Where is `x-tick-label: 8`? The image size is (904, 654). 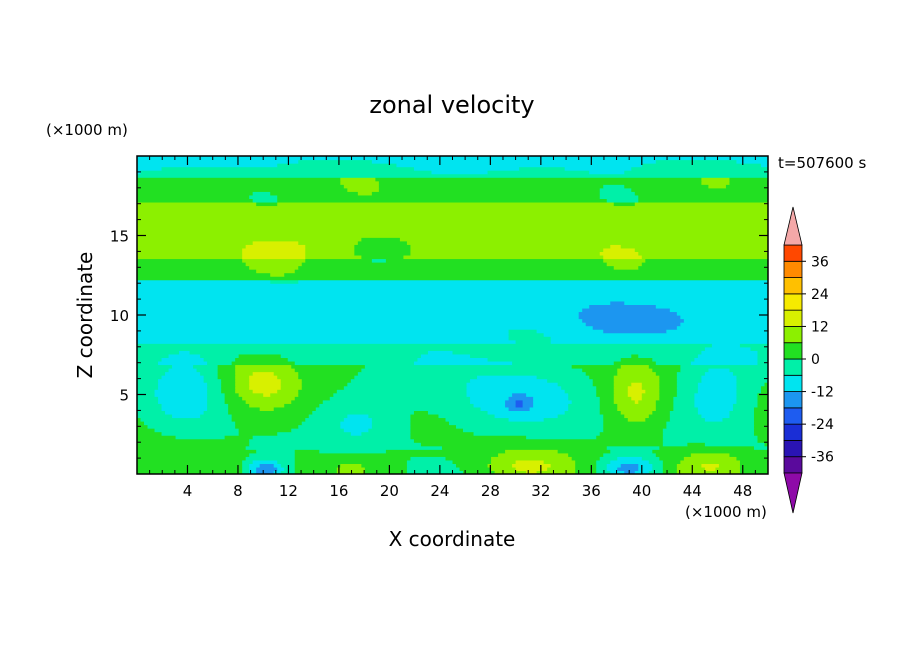 x-tick-label: 8 is located at coordinates (238, 491).